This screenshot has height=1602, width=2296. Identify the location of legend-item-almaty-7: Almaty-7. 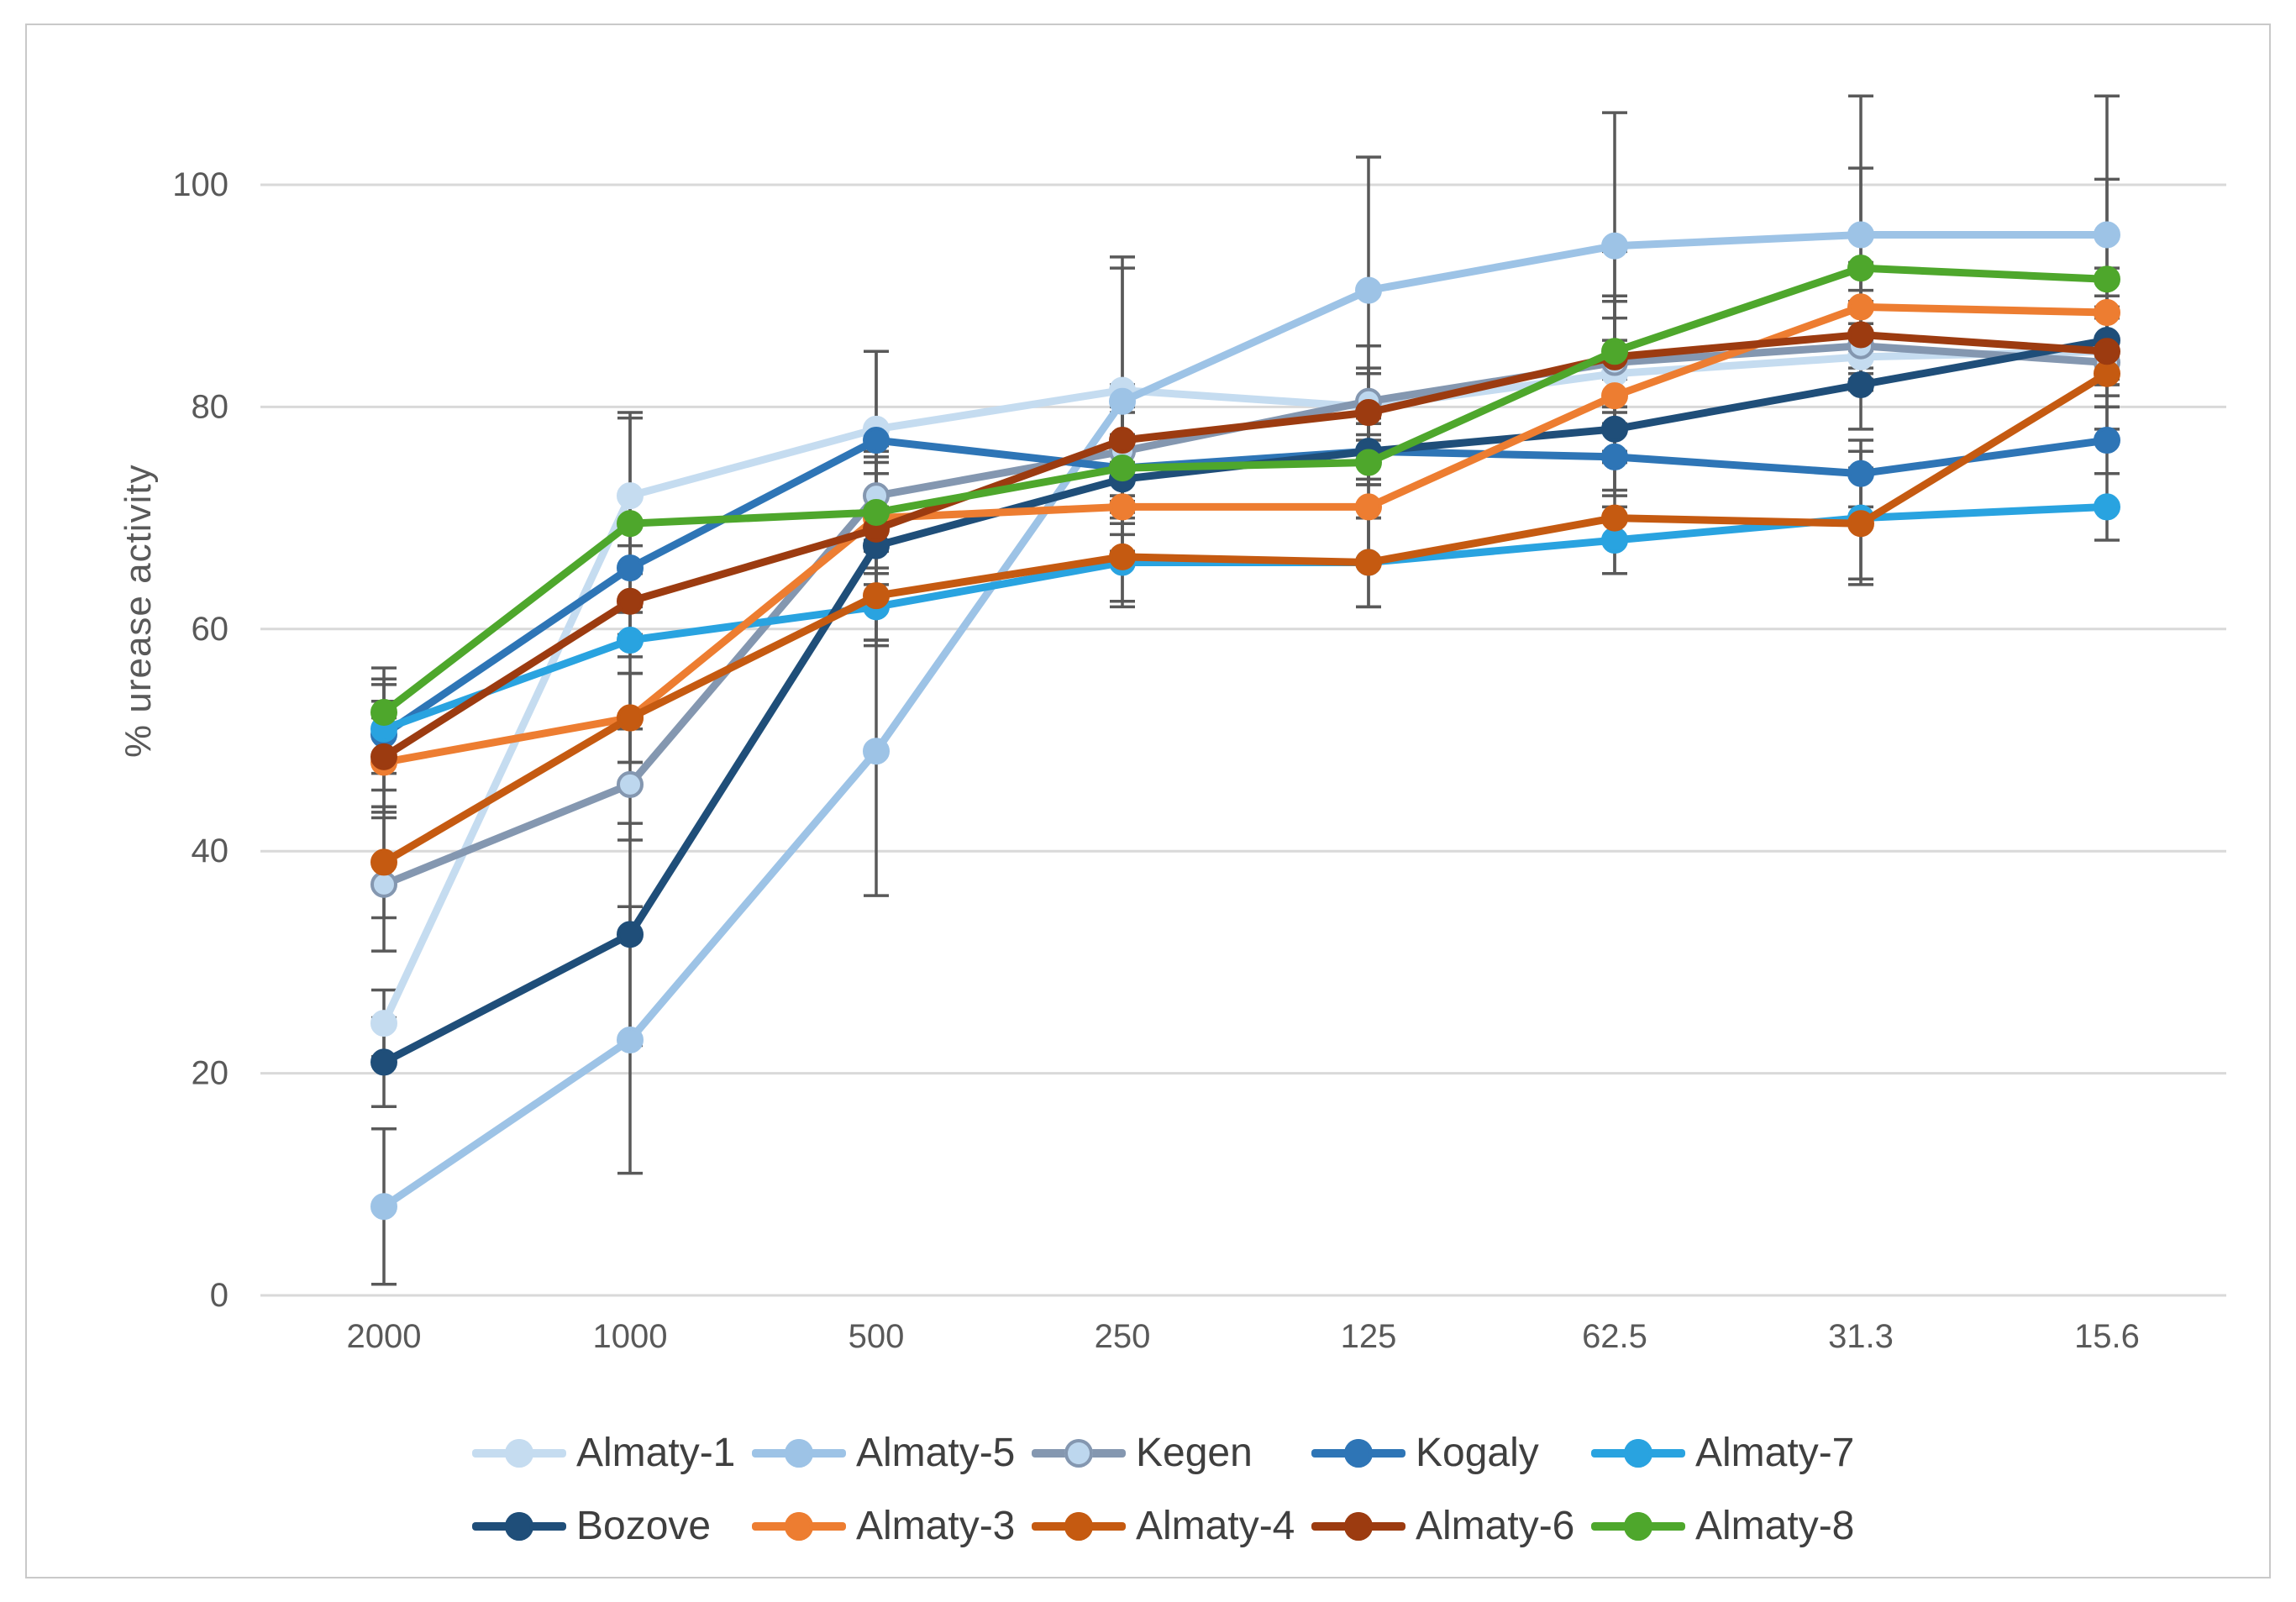
(1731, 1453).